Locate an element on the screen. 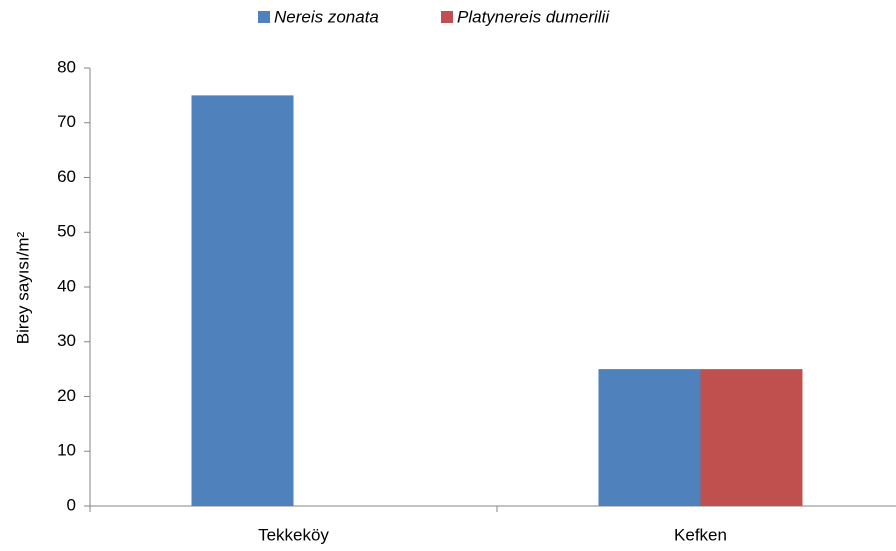 This screenshot has width=896, height=551. y-tick-label: 0 is located at coordinates (71, 504).